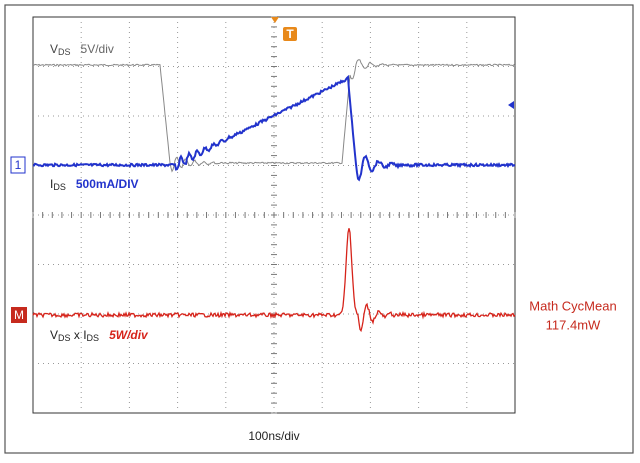 This screenshot has width=640, height=463. Describe the element at coordinates (573, 324) in the screenshot. I see `measurement-value: 117.4mW` at that location.